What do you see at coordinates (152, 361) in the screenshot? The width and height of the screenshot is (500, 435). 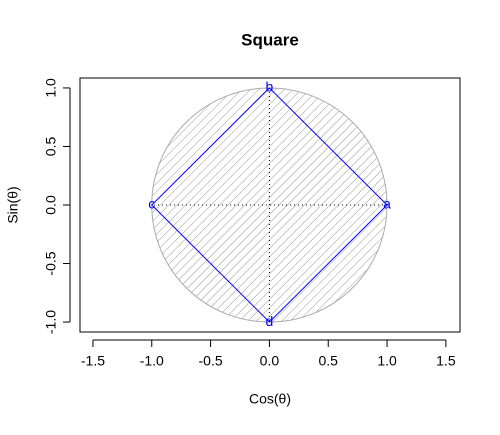 I see `x-tick-label: -1.0` at bounding box center [152, 361].